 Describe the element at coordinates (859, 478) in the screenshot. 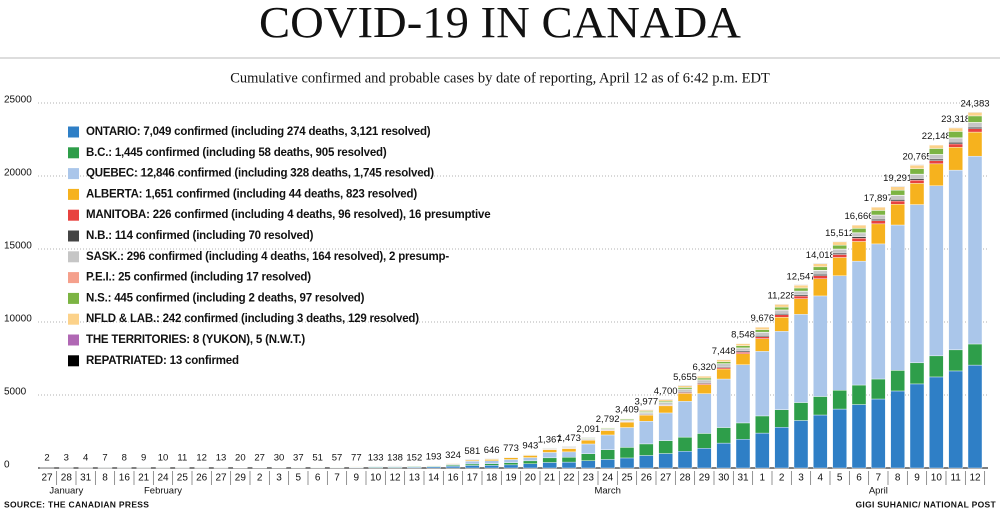

I see `x-tick-label: 6` at that location.